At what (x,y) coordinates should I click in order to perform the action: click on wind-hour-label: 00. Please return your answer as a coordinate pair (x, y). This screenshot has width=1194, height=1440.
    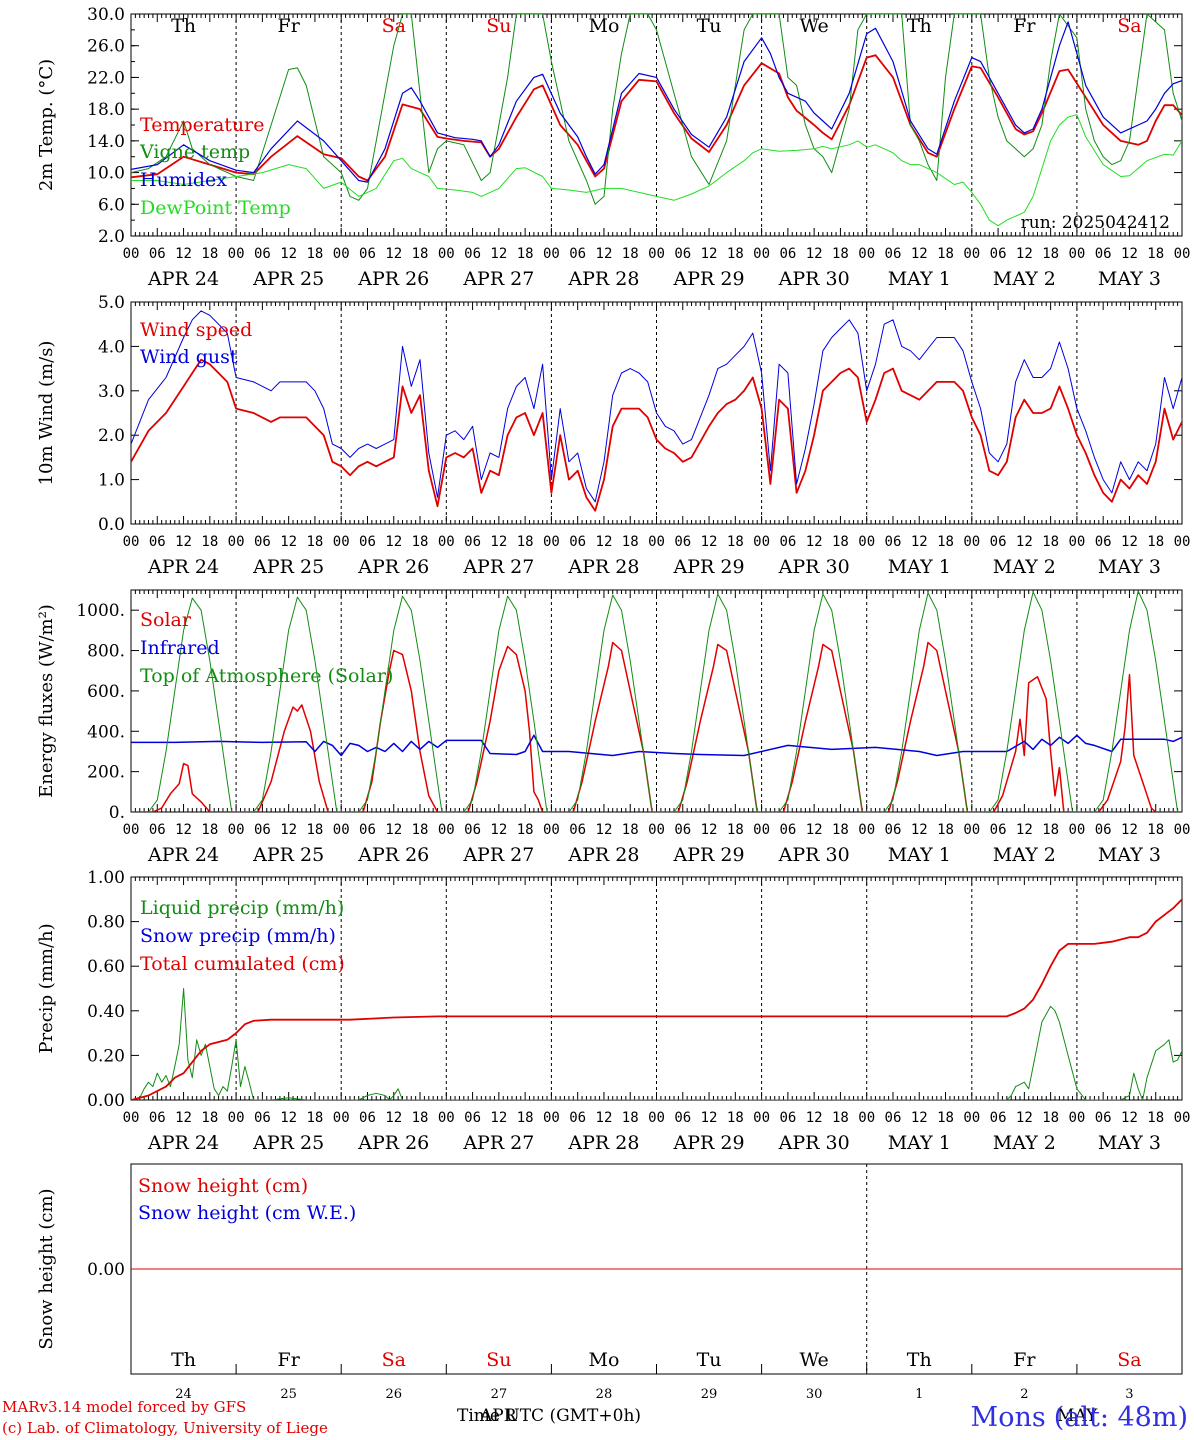
    Looking at the image, I should click on (236, 542).